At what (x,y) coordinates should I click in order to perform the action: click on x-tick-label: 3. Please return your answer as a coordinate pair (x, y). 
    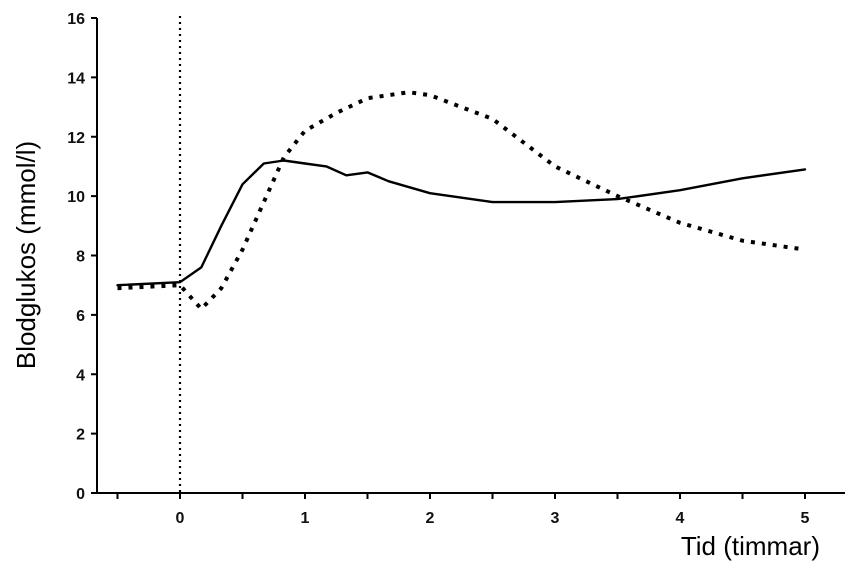
    Looking at the image, I should click on (555, 518).